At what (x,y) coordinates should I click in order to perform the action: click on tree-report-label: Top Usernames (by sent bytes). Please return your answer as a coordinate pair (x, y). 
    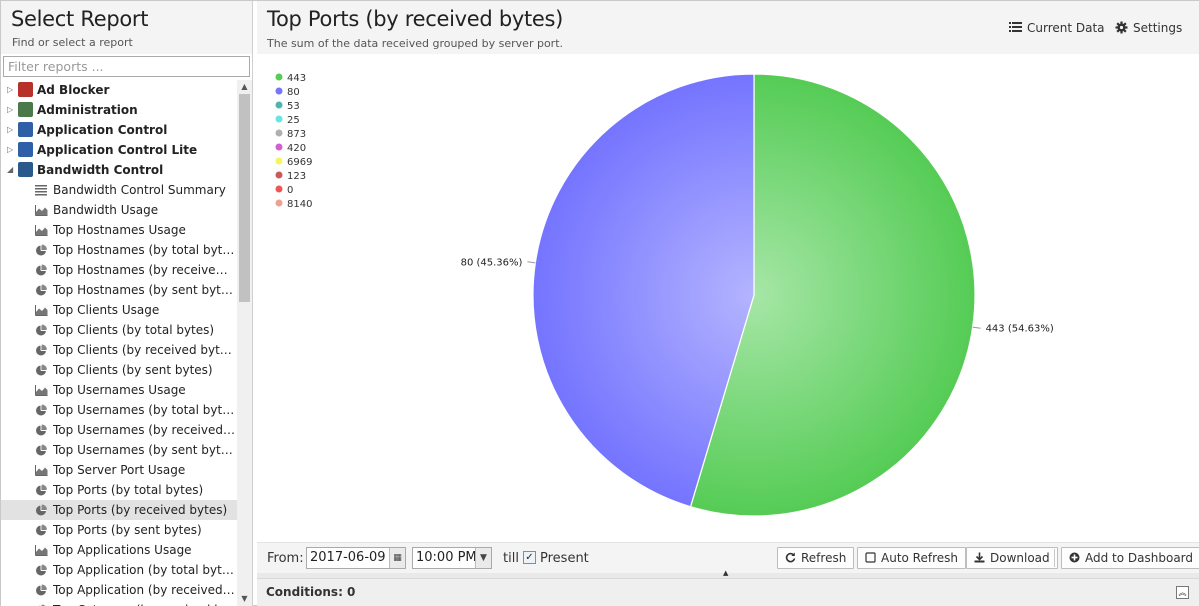
    Looking at the image, I should click on (144, 450).